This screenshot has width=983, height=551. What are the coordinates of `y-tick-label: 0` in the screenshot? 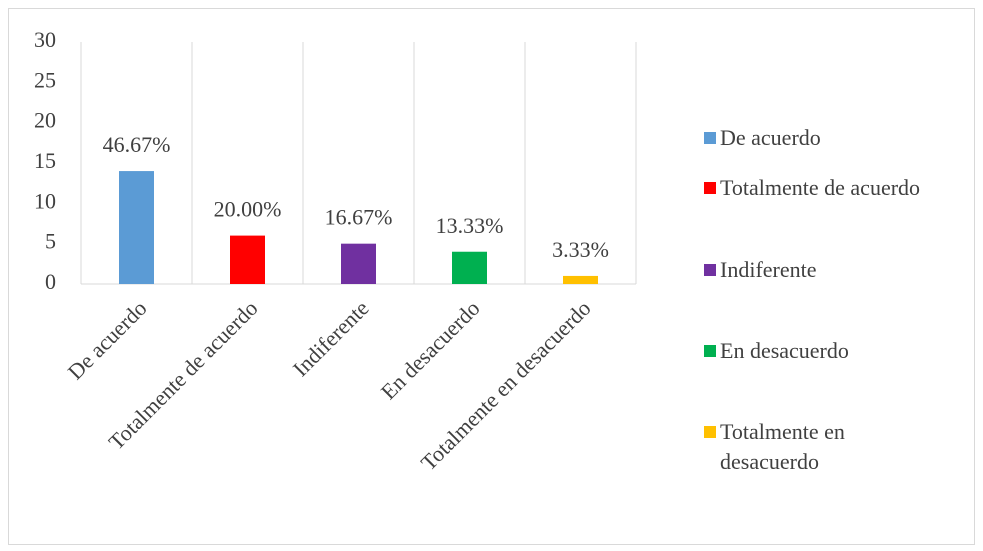 It's located at (50, 281).